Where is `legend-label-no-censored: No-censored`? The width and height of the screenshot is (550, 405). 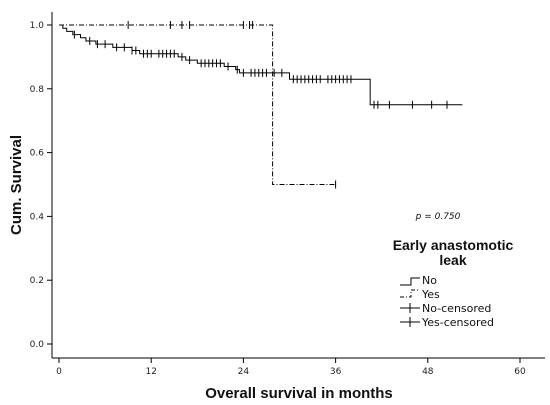
legend-label-no-censored: No-censored is located at coordinates (456, 308).